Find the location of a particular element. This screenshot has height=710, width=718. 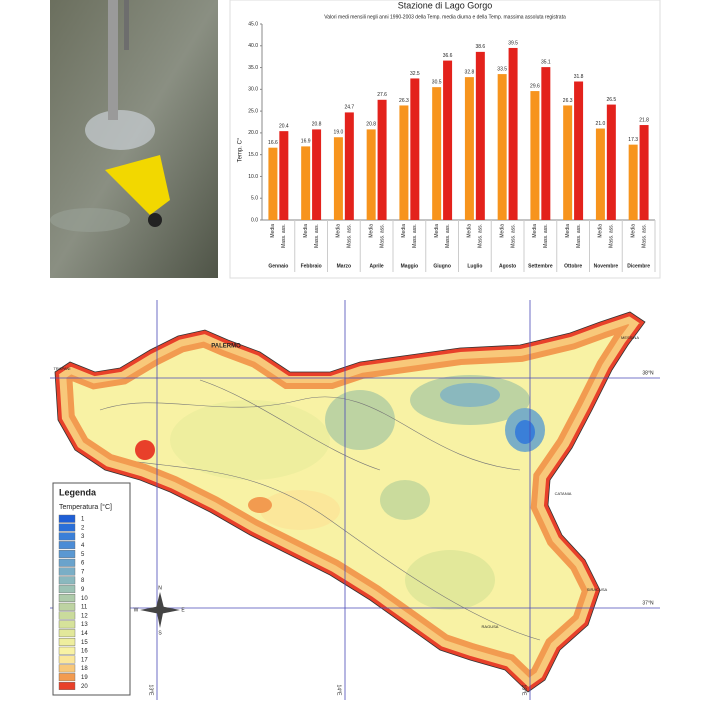

legend-level: 18 is located at coordinates (84, 669).